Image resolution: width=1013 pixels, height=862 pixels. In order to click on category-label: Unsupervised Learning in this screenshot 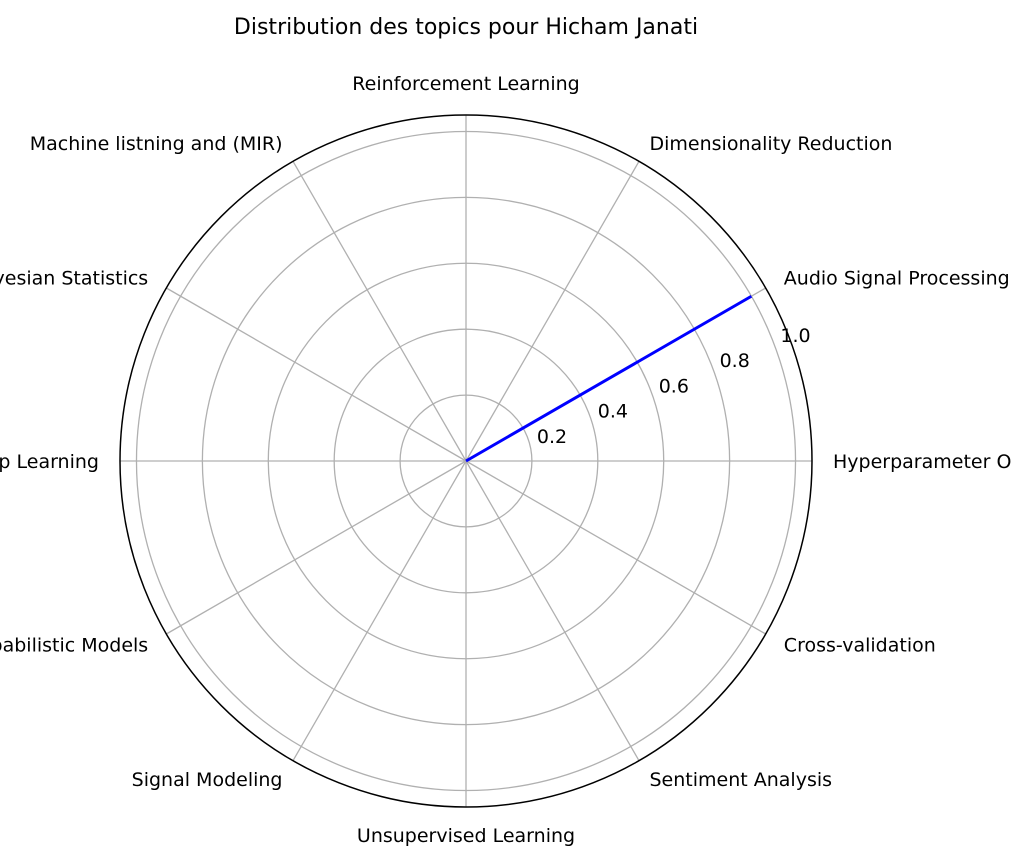, I will do `click(466, 836)`.